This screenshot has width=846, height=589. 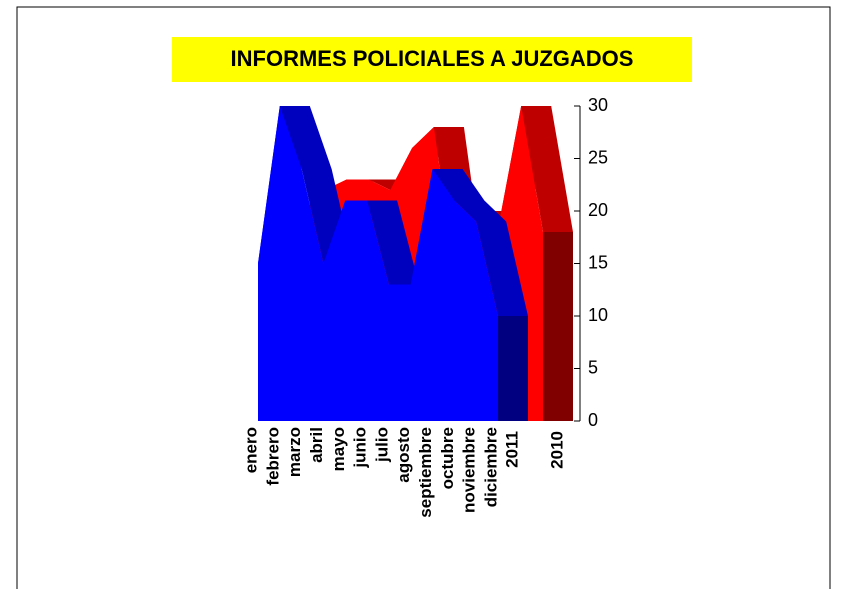 What do you see at coordinates (250, 450) in the screenshot?
I see `x-tick-label: enero` at bounding box center [250, 450].